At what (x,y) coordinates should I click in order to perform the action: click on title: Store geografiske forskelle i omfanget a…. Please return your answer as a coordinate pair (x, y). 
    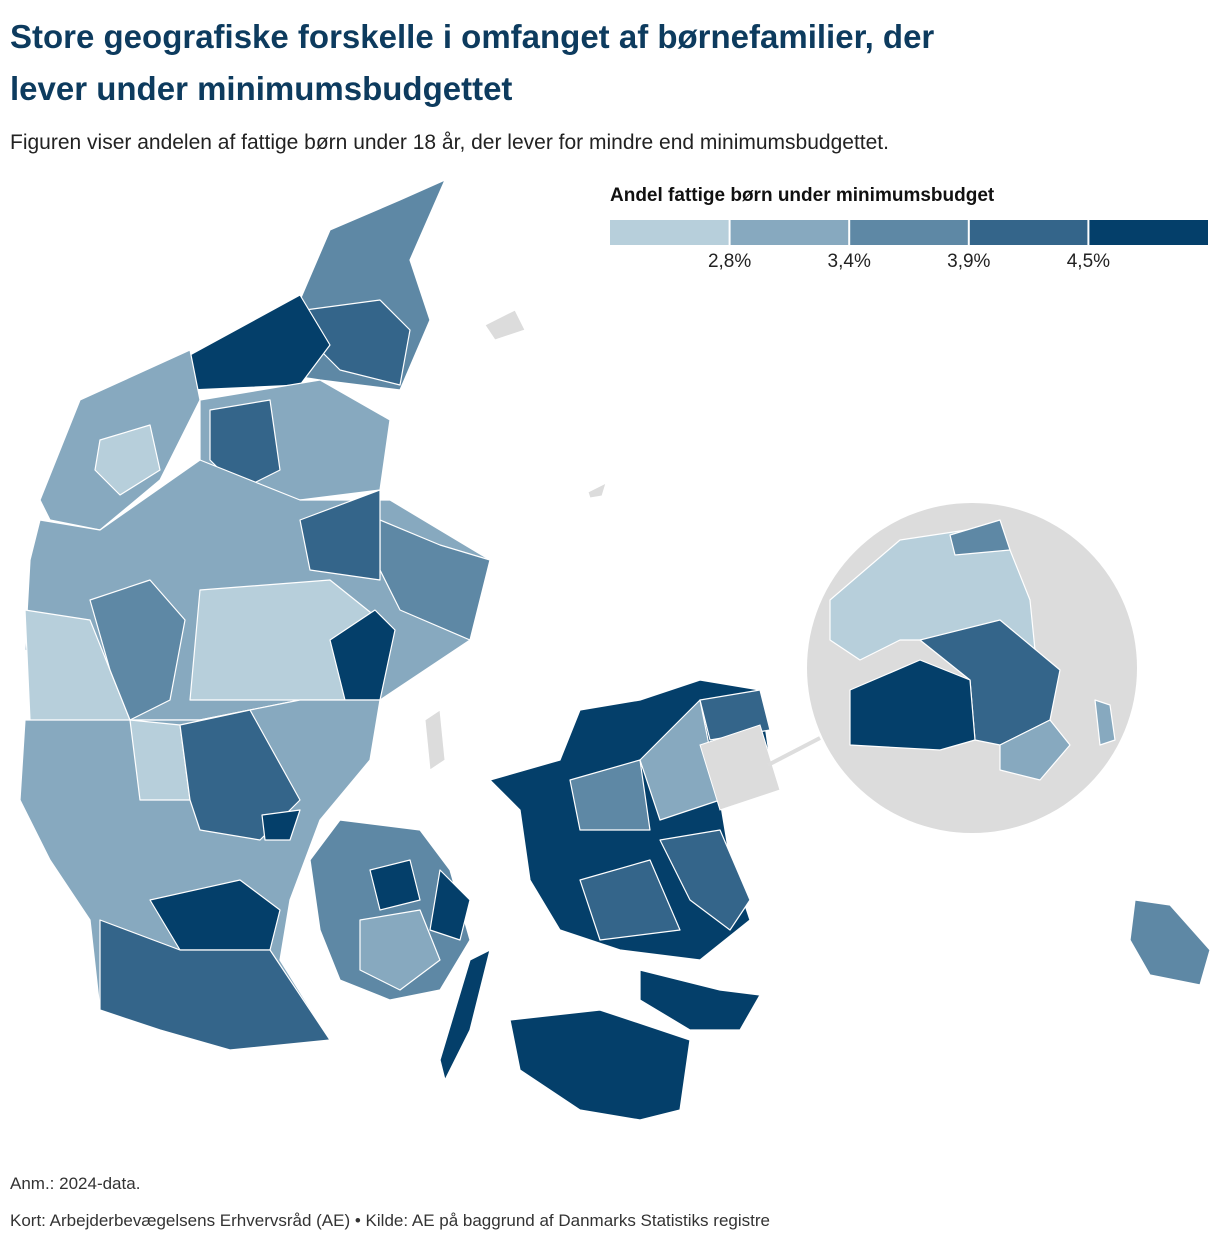
    Looking at the image, I should click on (472, 36).